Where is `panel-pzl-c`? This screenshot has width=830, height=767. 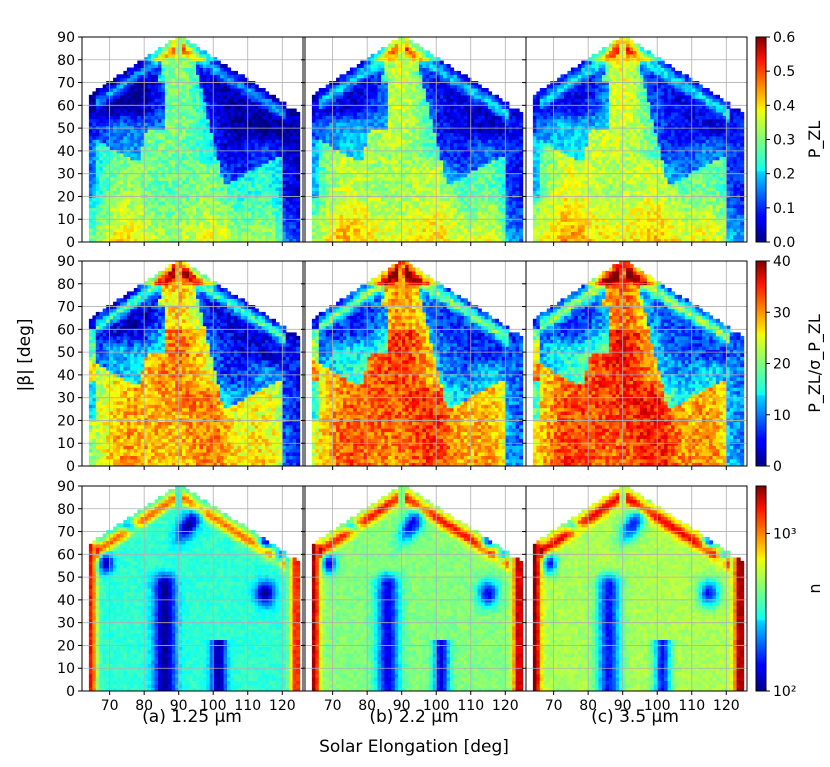 panel-pzl-c is located at coordinates (635, 141).